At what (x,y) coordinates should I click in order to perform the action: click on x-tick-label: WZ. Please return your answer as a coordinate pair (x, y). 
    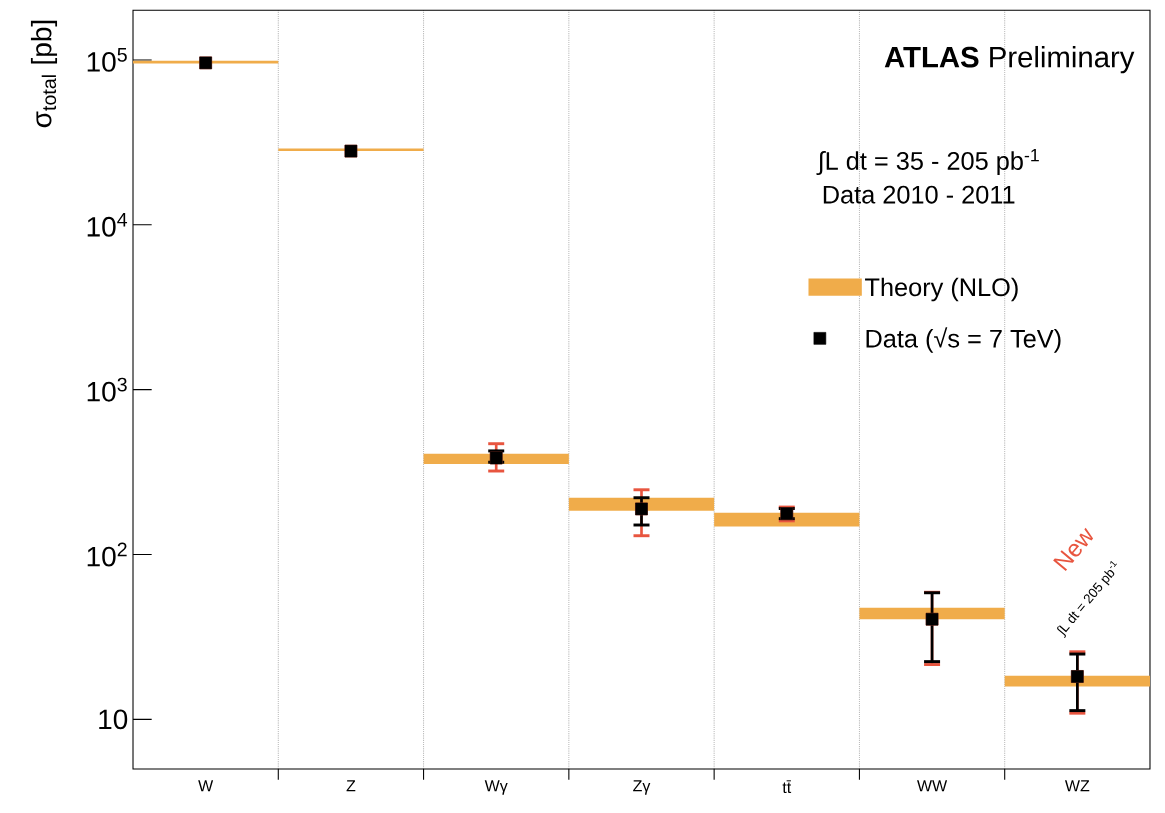
    Looking at the image, I should click on (1077, 786).